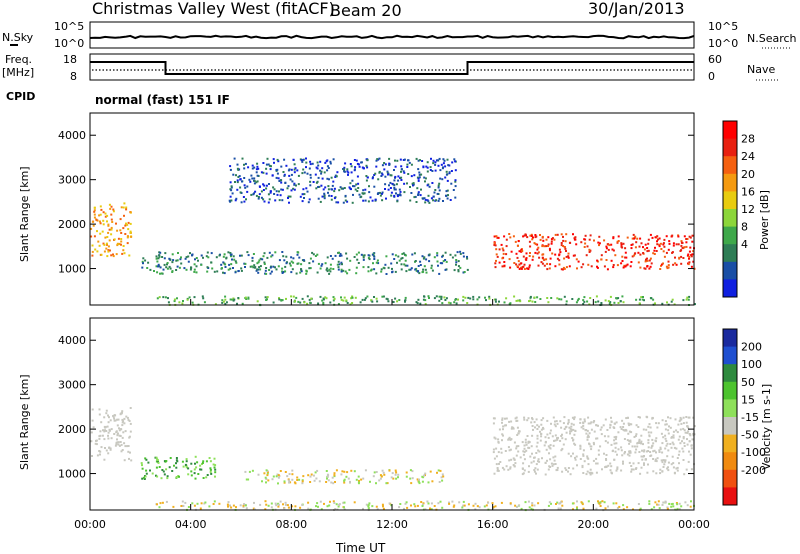  What do you see at coordinates (730, 147) in the screenshot?
I see `power-colorbar-swatch` at bounding box center [730, 147].